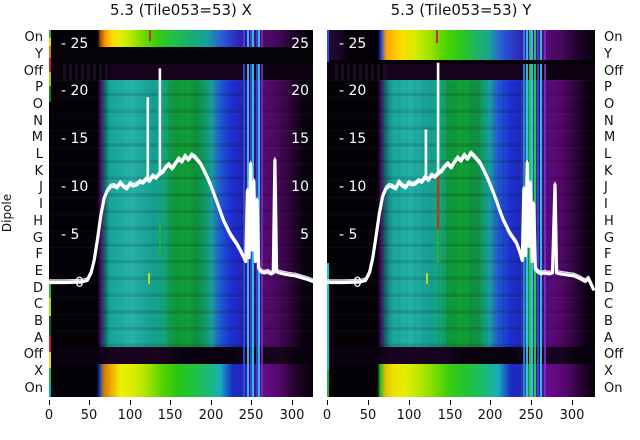 This screenshot has height=440, width=640. What do you see at coordinates (609, 104) in the screenshot?
I see `row-label: O` at bounding box center [609, 104].